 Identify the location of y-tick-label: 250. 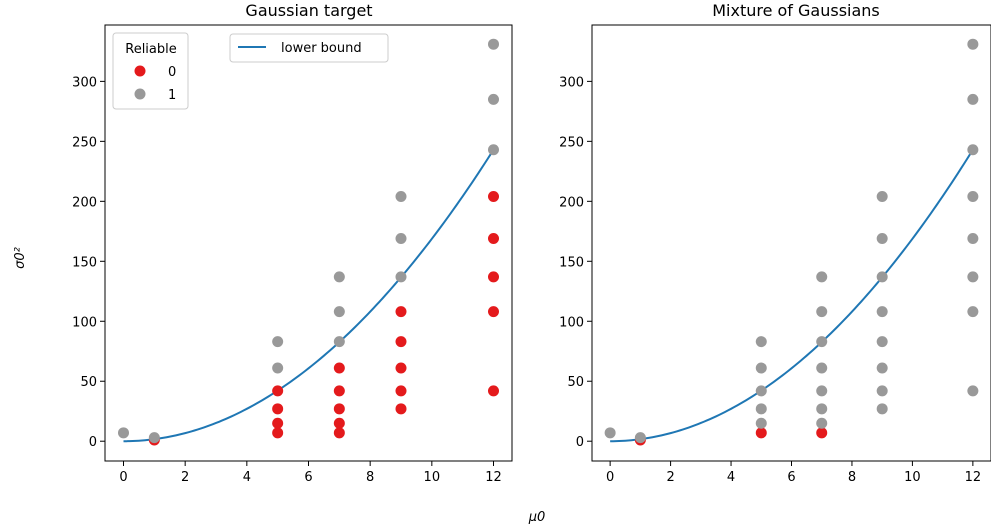
(84, 142).